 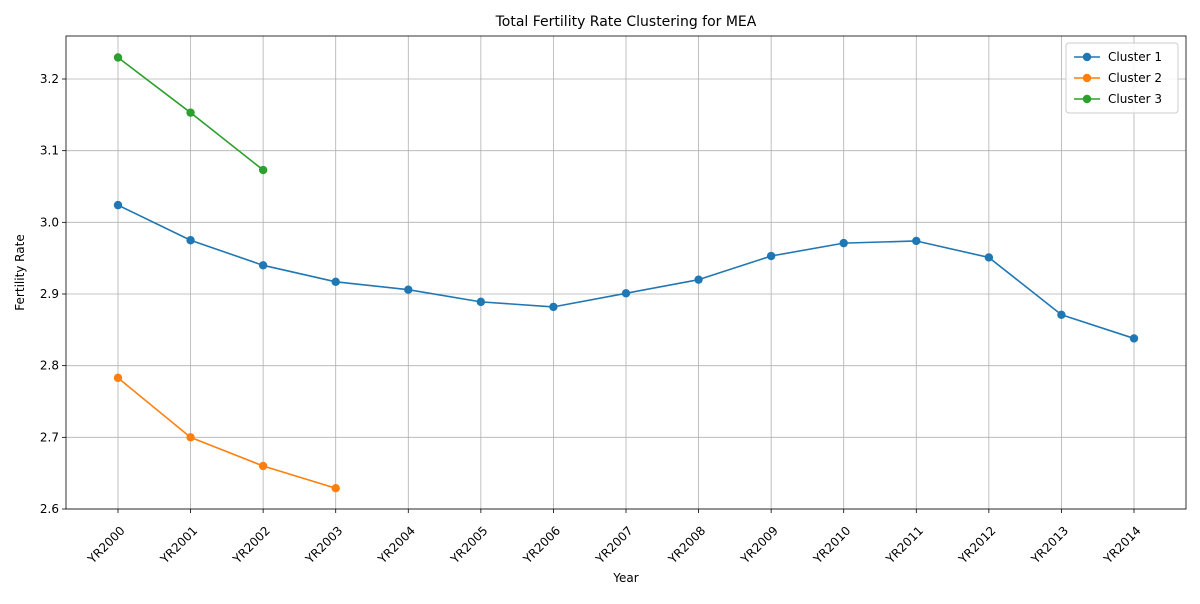 I want to click on y-tick-label: 3.0, so click(x=49, y=222).